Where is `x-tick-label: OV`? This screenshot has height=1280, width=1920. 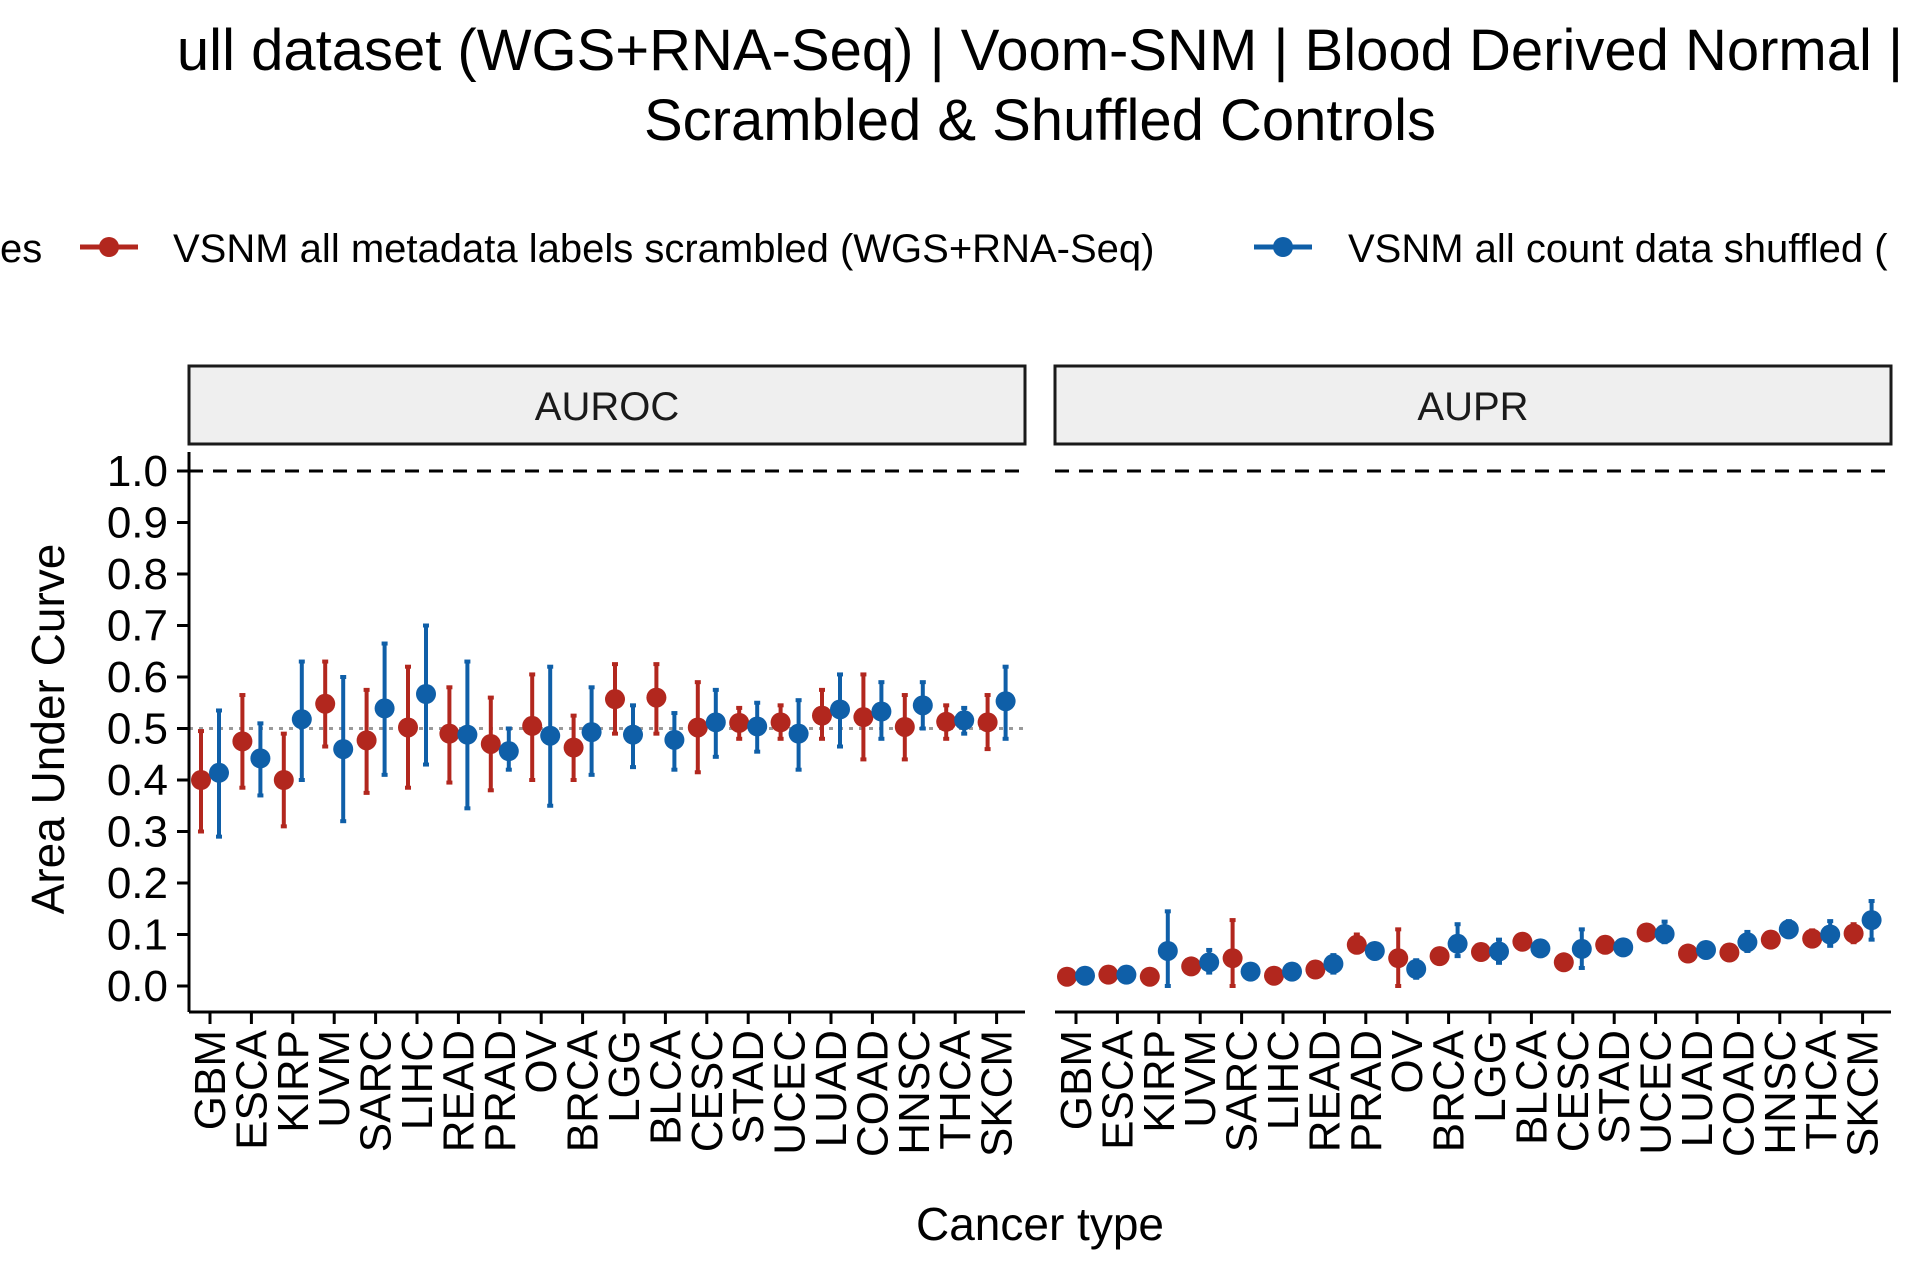
x-tick-label: OV is located at coordinates (541, 1061).